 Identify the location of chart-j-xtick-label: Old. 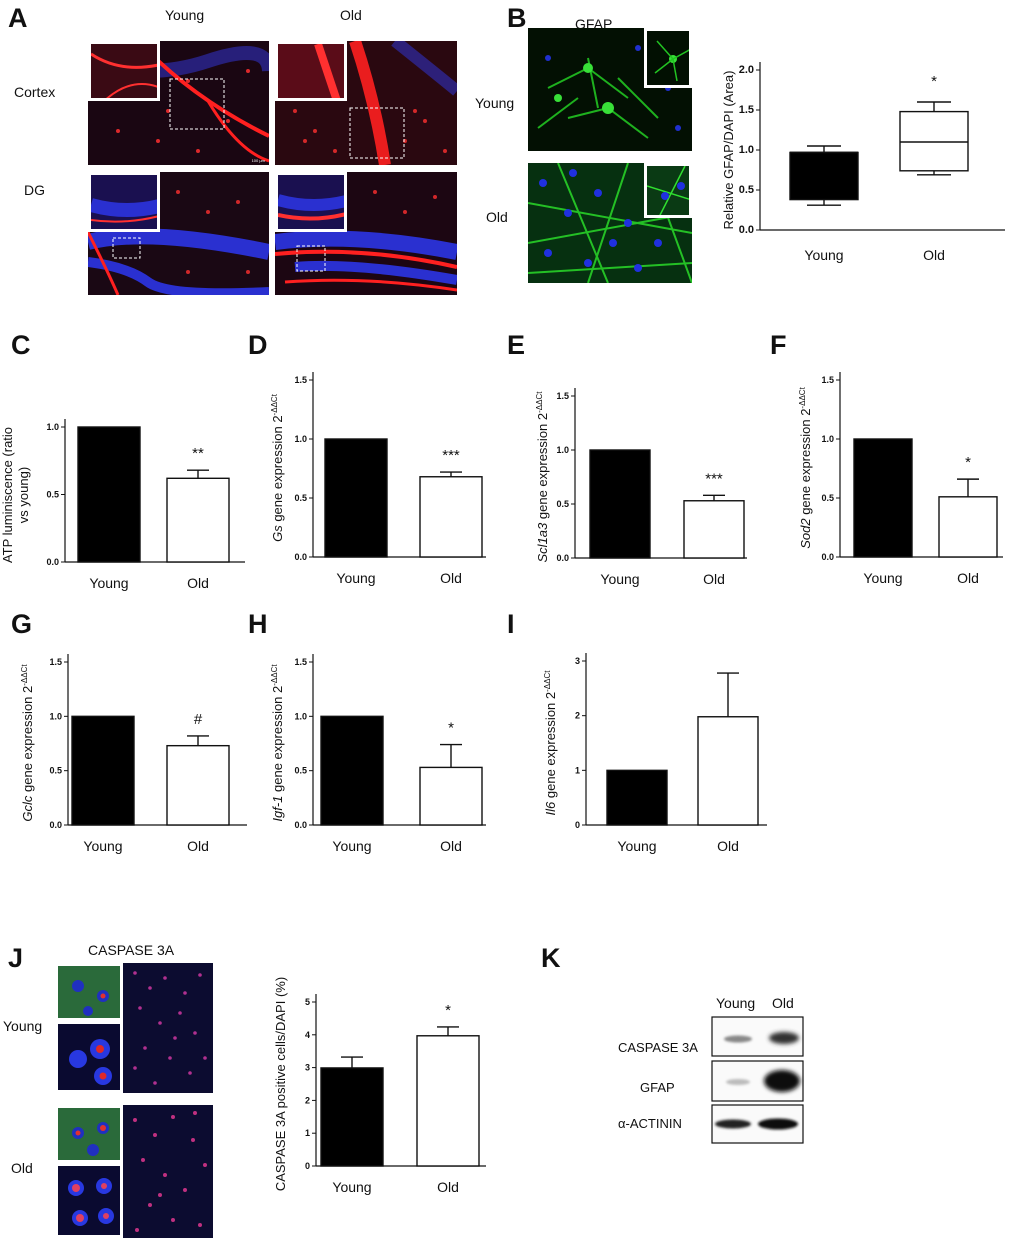
(448, 1187).